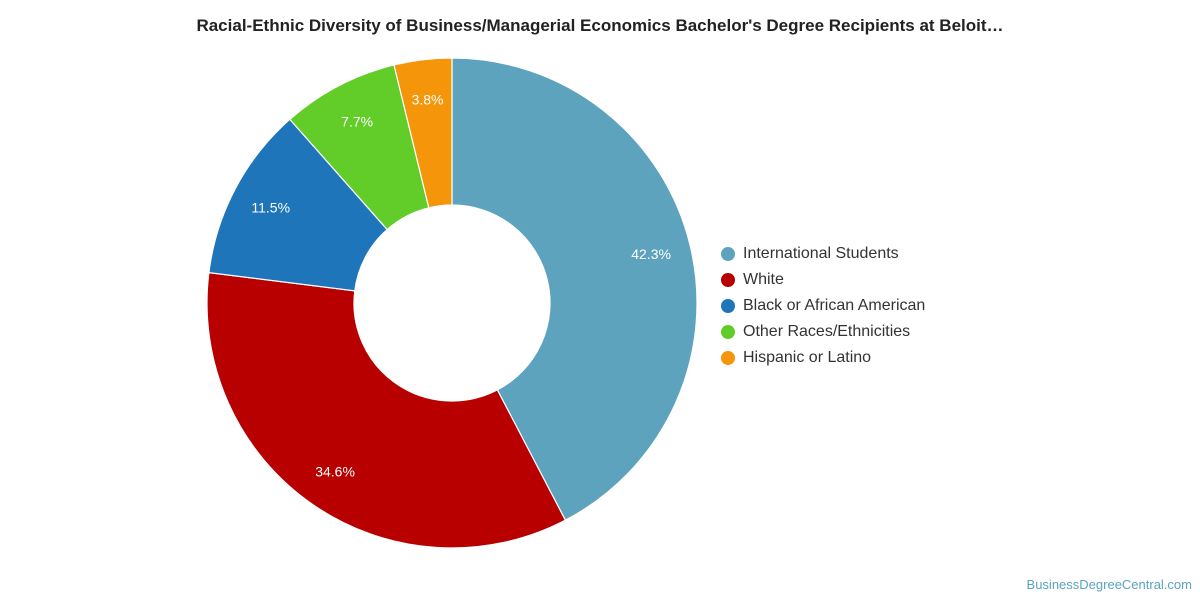  Describe the element at coordinates (823, 280) in the screenshot. I see `legend-item-white: White` at that location.